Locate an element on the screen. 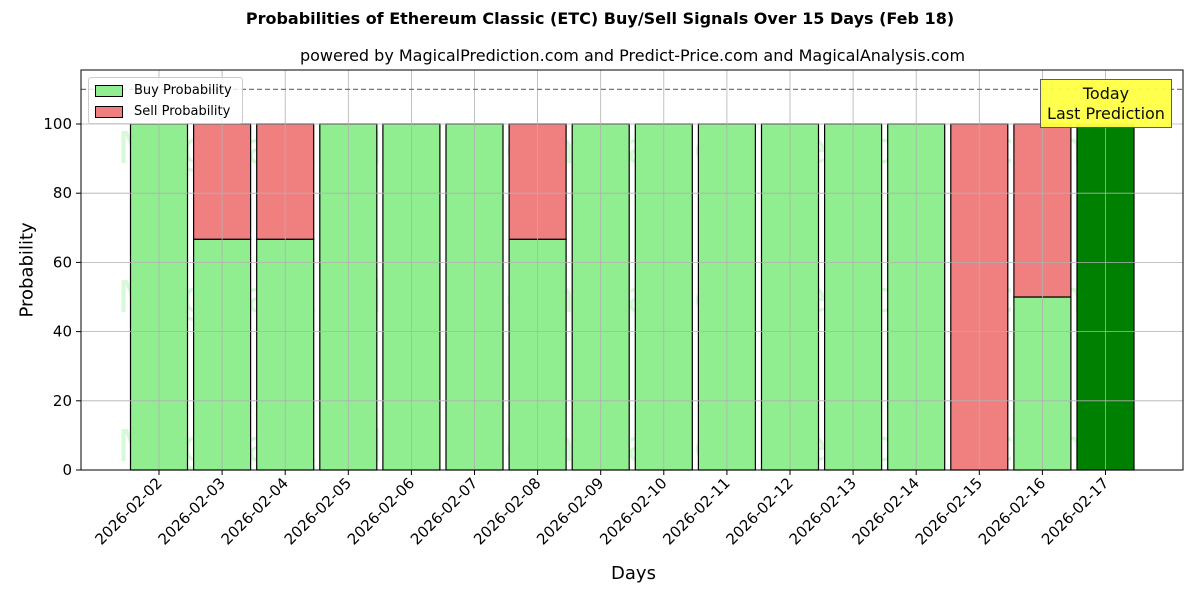 This screenshot has width=1200, height=600. legend-sell-label: Sell Probability is located at coordinates (182, 111).